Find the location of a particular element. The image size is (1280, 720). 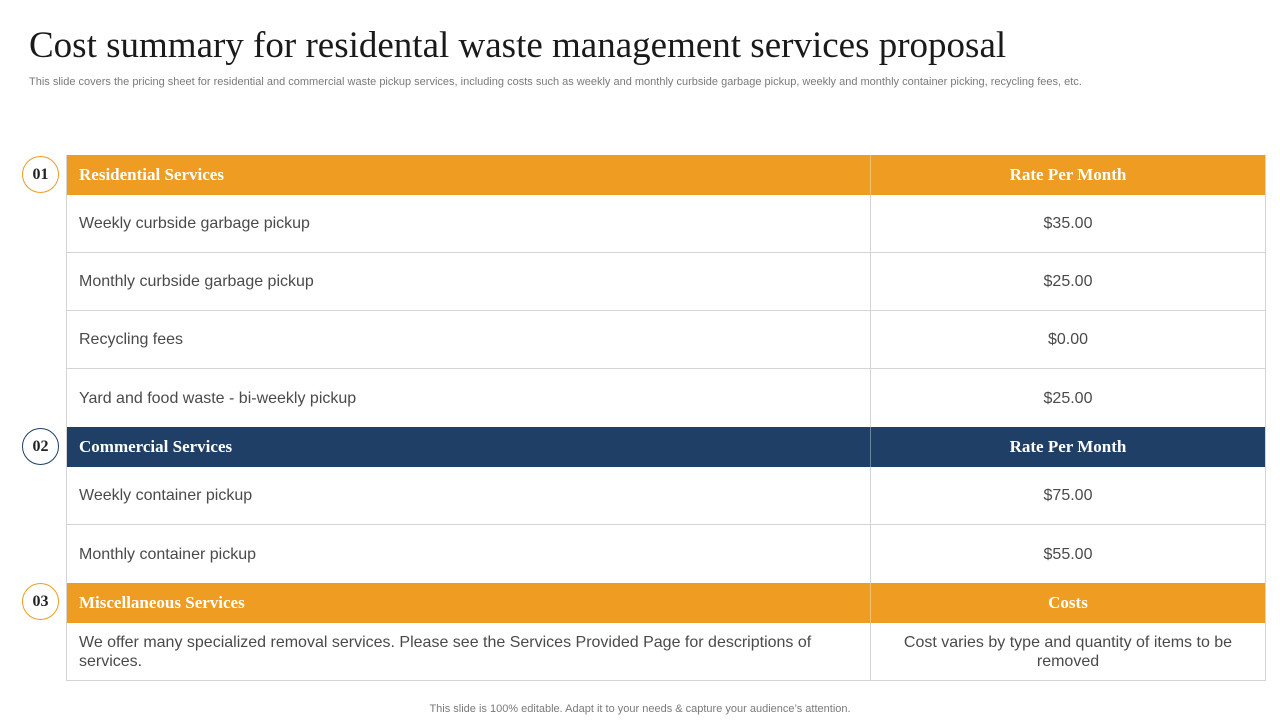

table-row: Weekly container pickup $75.00 is located at coordinates (666, 496).